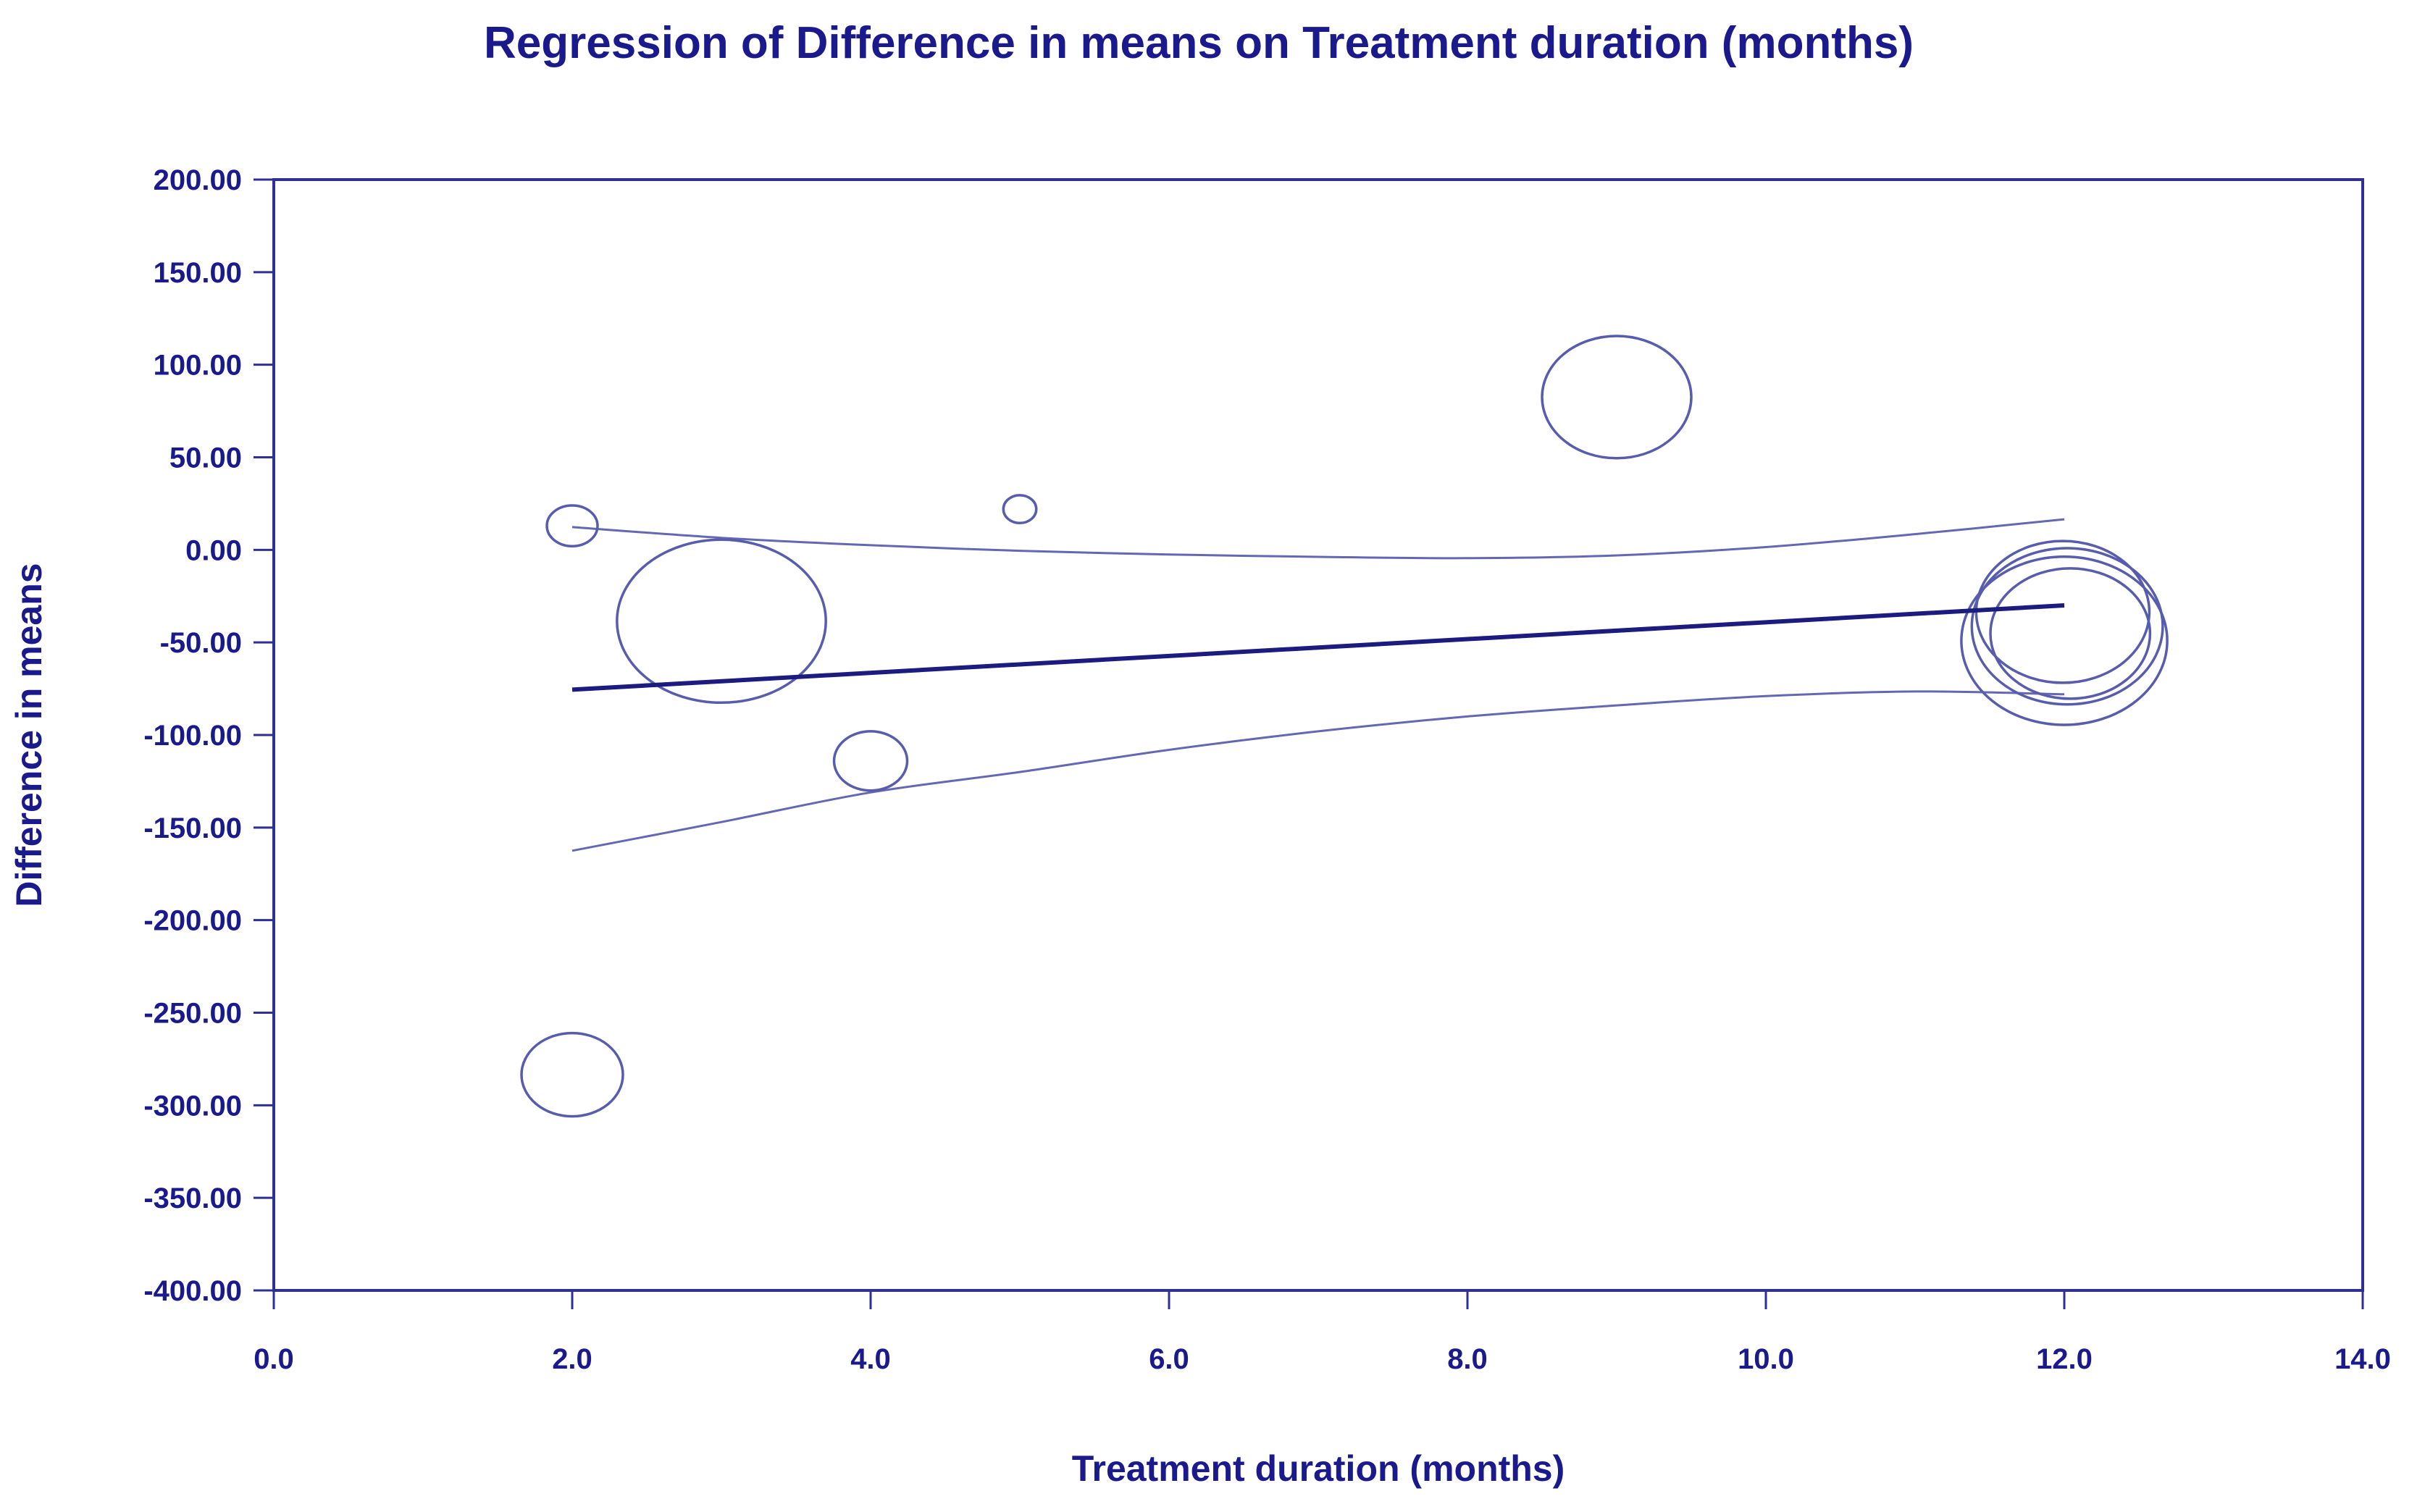  I want to click on y-tick-label: 50.00, so click(205, 458).